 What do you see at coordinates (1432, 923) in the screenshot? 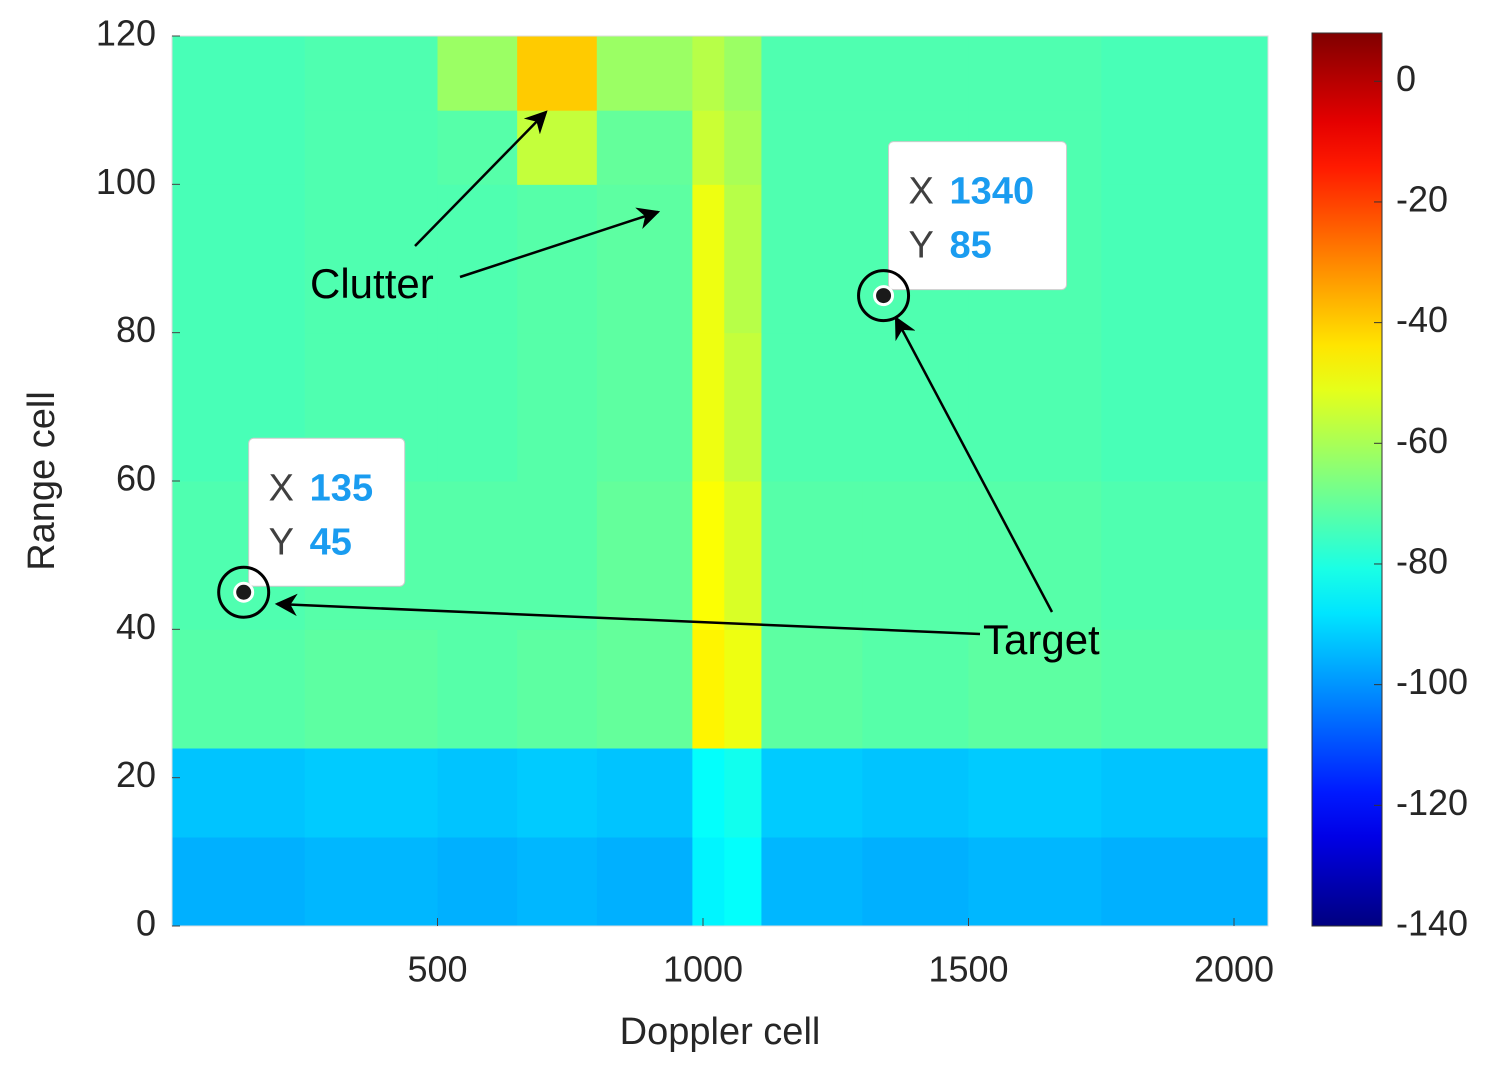
I see `colorbar-tick-label: -140` at bounding box center [1432, 923].